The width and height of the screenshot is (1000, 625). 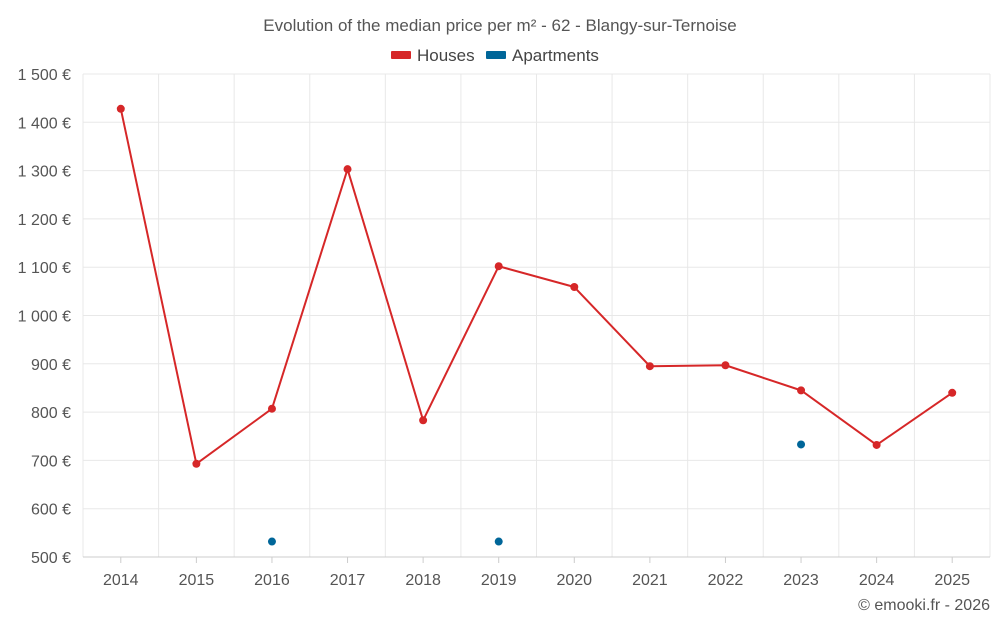 What do you see at coordinates (51, 510) in the screenshot?
I see `y-tick-label: 600 €` at bounding box center [51, 510].